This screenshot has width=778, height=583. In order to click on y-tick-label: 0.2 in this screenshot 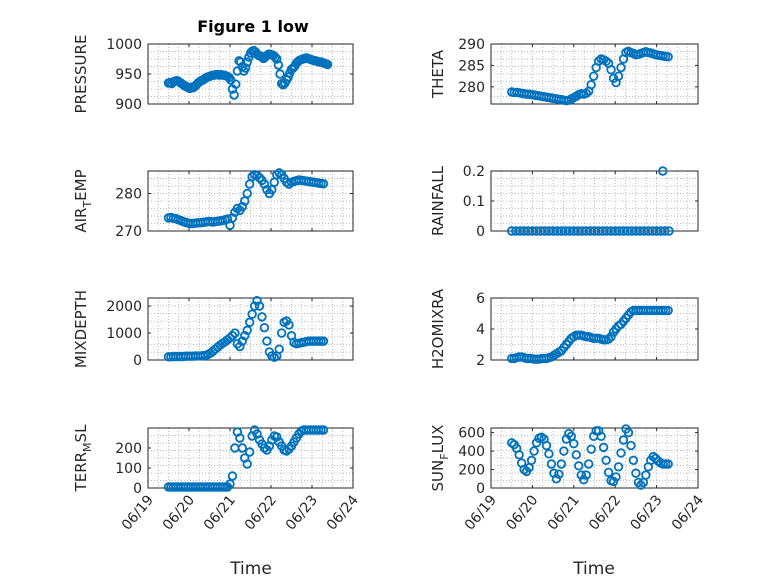, I will do `click(474, 172)`.